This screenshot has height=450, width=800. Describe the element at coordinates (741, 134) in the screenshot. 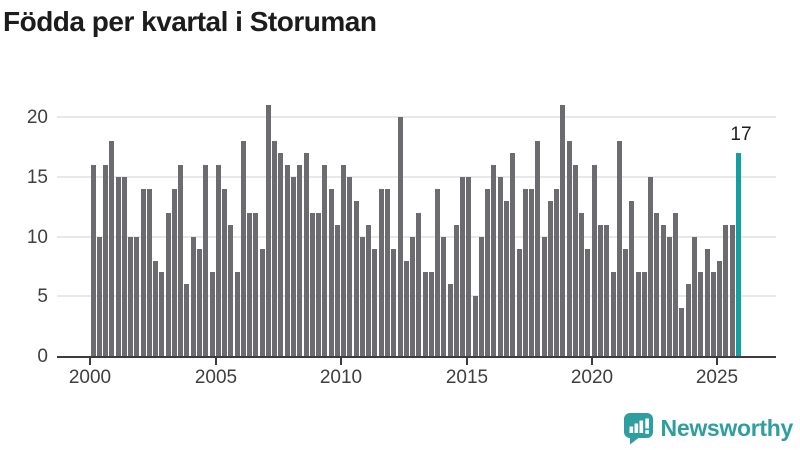

I see `highlight-bar-value-label: 17` at that location.